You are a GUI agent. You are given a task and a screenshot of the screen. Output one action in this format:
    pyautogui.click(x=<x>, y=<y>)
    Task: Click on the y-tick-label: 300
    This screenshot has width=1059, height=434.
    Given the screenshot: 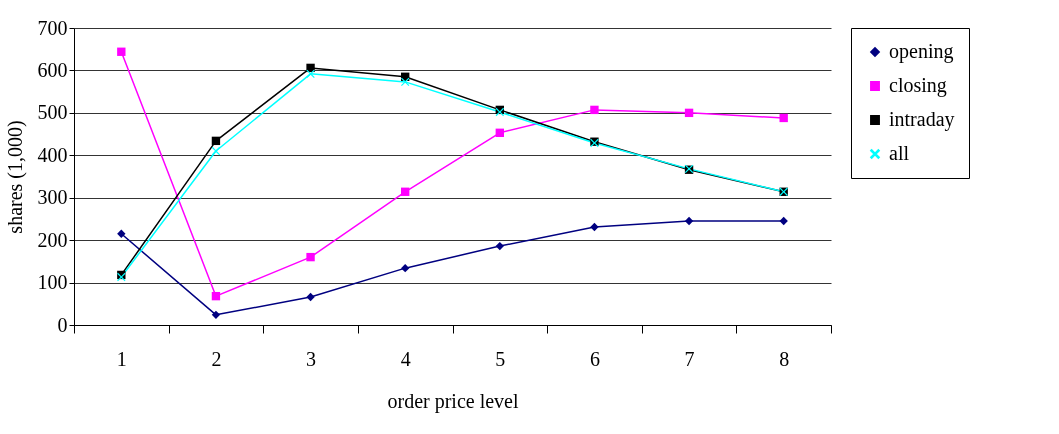 What is the action you would take?
    pyautogui.click(x=52, y=197)
    